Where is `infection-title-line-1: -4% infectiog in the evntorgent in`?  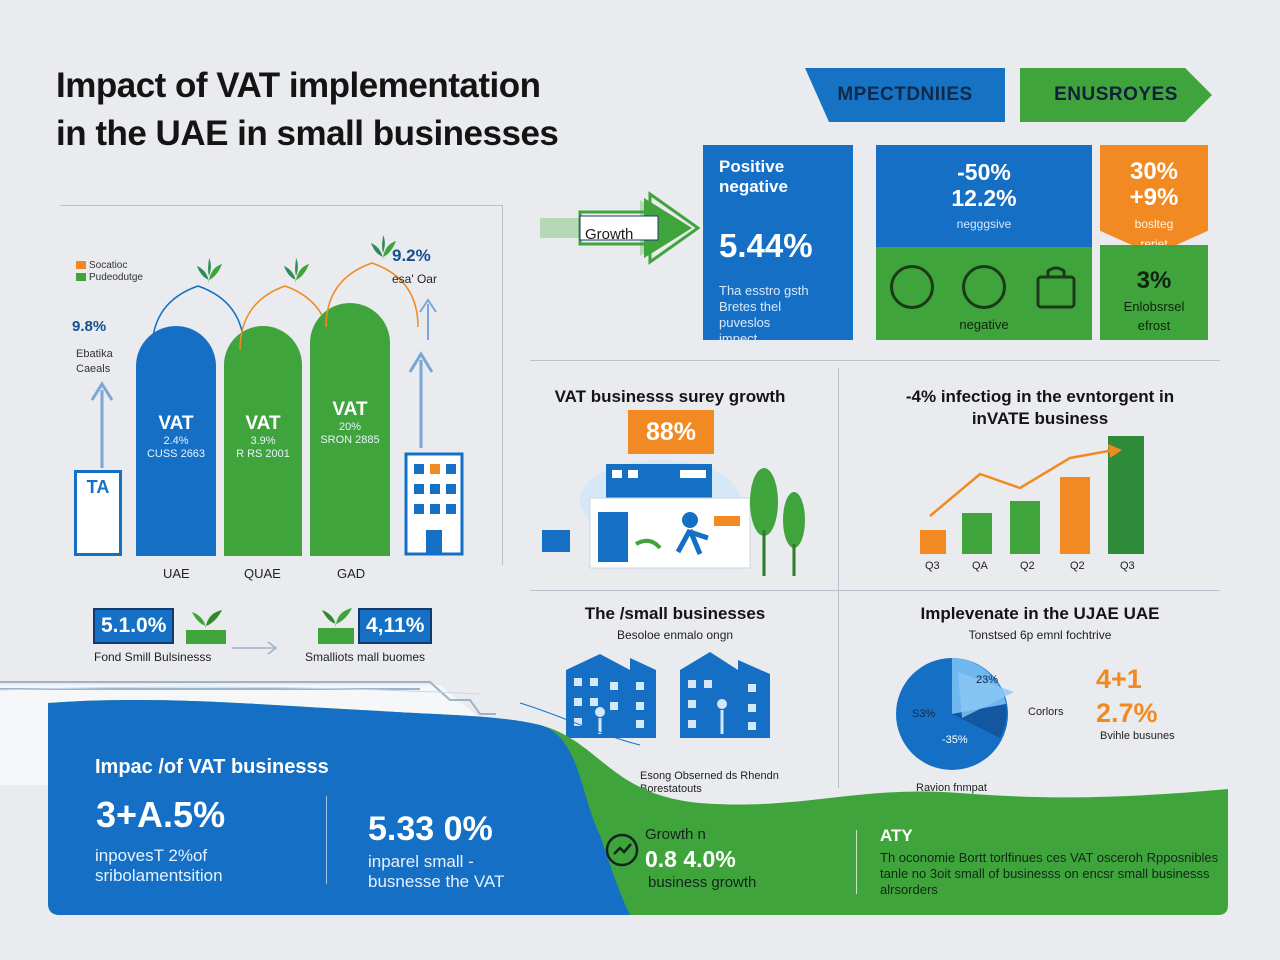
infection-title-line-1: -4% infectiog in the evntorgent in is located at coordinates (1040, 397).